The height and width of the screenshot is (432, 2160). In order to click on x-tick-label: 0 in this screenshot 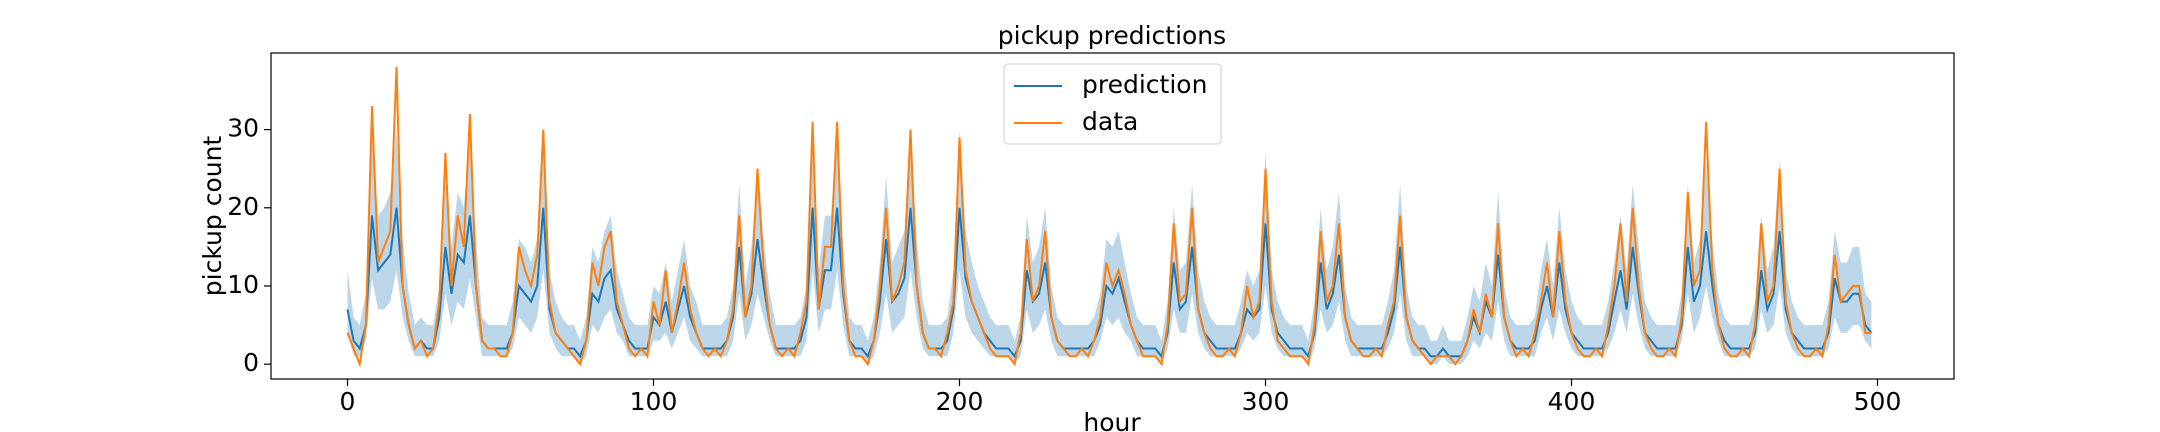, I will do `click(348, 401)`.